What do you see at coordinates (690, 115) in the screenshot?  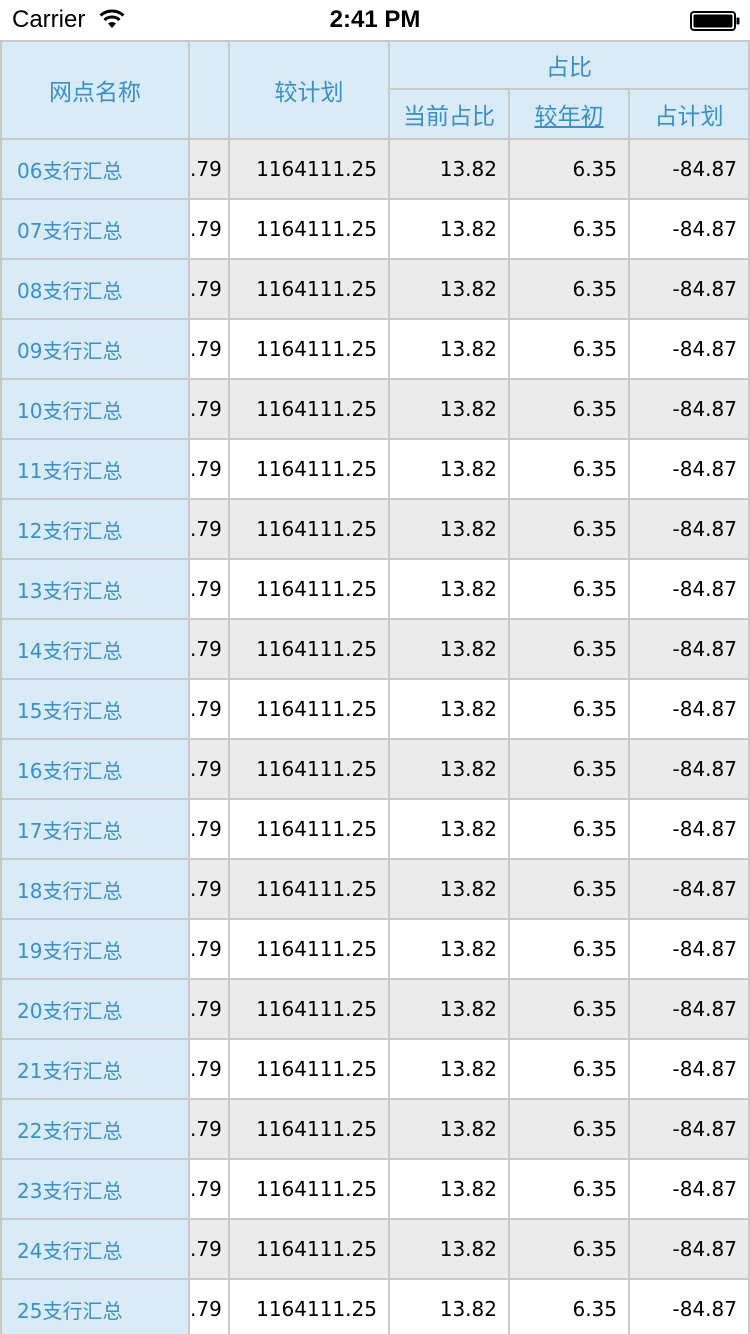 I see `header-share-of-plan: 占计划` at bounding box center [690, 115].